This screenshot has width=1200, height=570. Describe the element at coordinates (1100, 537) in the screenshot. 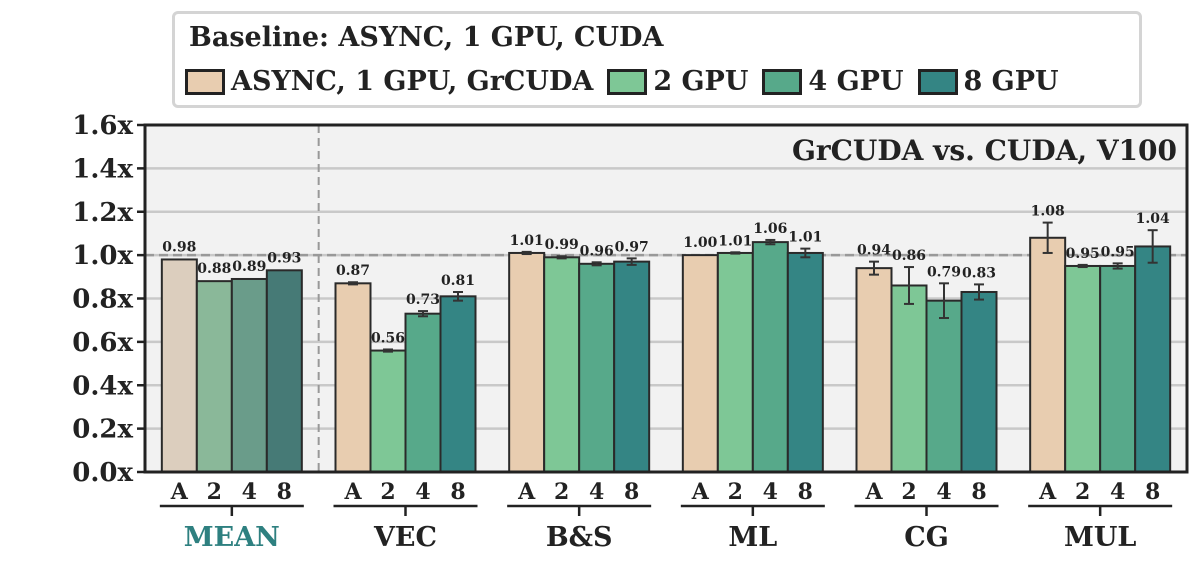

I see `group-label: MUL` at that location.